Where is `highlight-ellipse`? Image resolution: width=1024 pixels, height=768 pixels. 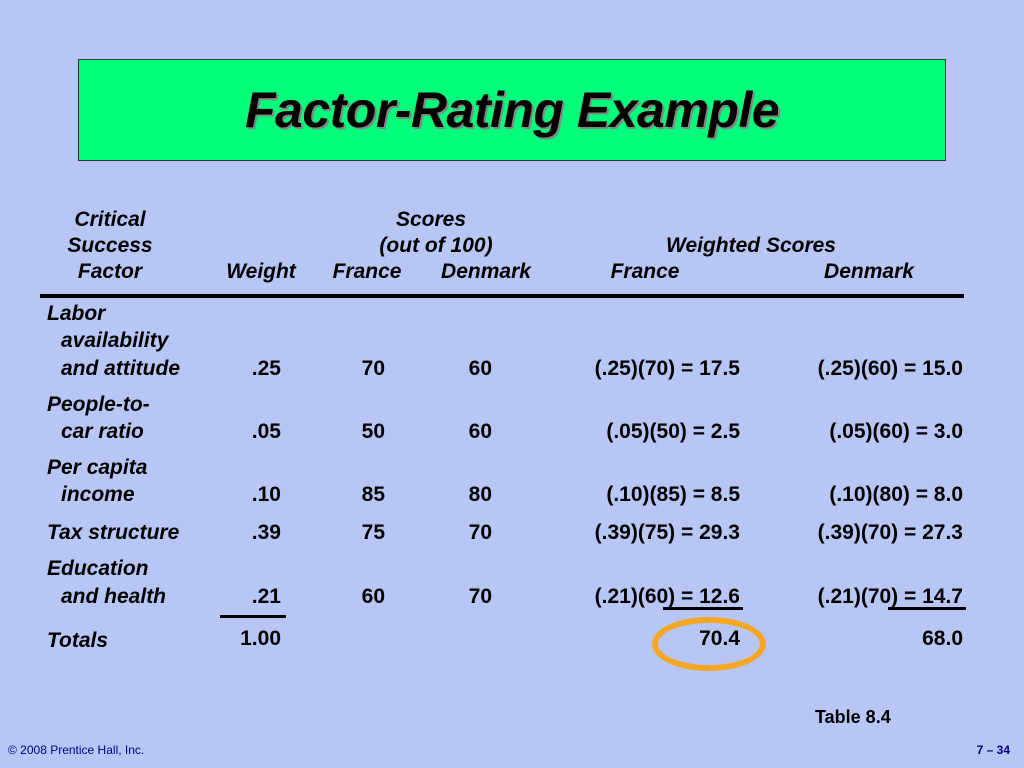
highlight-ellipse is located at coordinates (709, 644).